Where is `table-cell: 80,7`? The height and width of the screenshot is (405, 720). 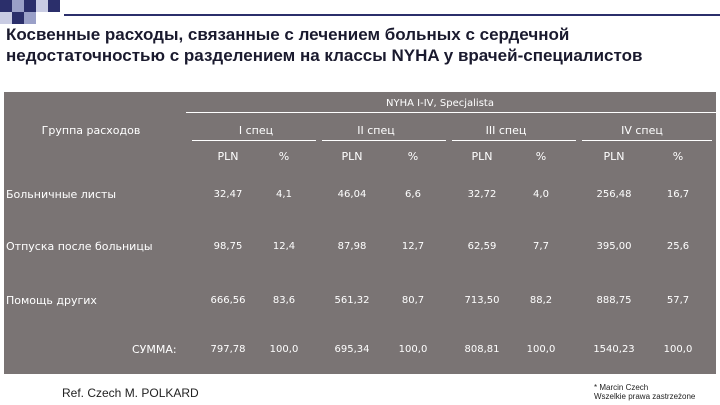 table-cell: 80,7 is located at coordinates (413, 300).